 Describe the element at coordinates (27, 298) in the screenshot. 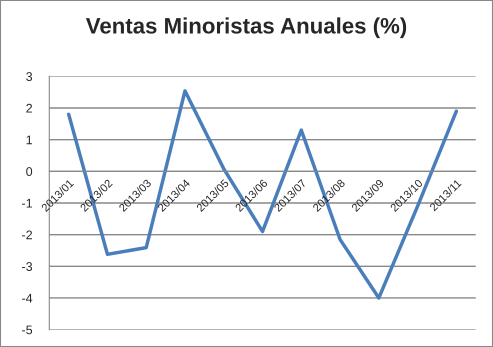

I see `y-tick-label: -4` at that location.